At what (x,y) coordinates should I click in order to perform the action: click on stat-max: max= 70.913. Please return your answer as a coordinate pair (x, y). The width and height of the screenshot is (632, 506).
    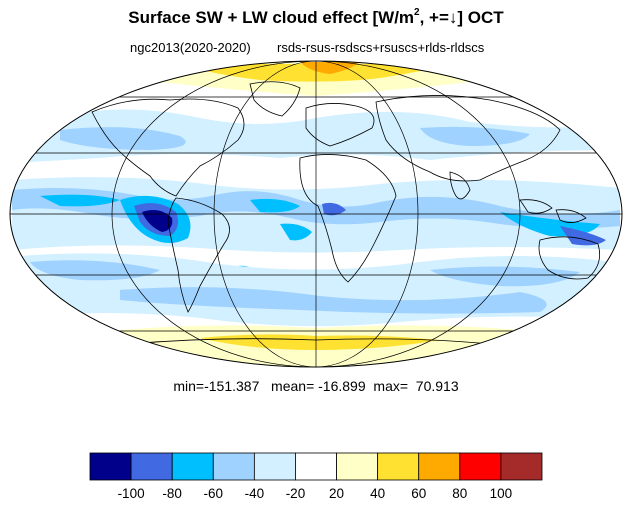
    Looking at the image, I should click on (416, 386).